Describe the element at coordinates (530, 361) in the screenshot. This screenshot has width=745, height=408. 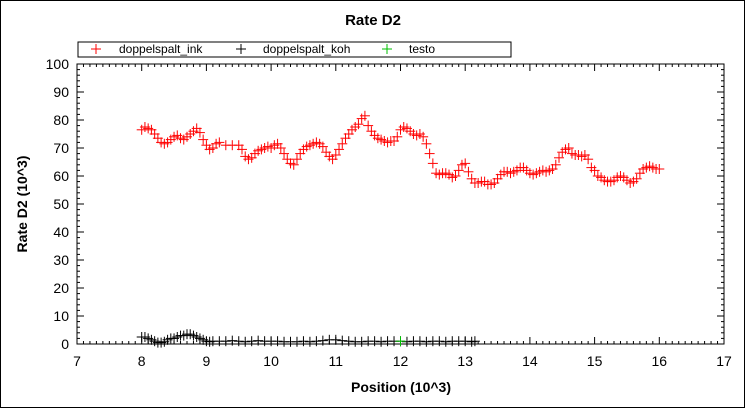
I see `x-tick-label: 14` at that location.